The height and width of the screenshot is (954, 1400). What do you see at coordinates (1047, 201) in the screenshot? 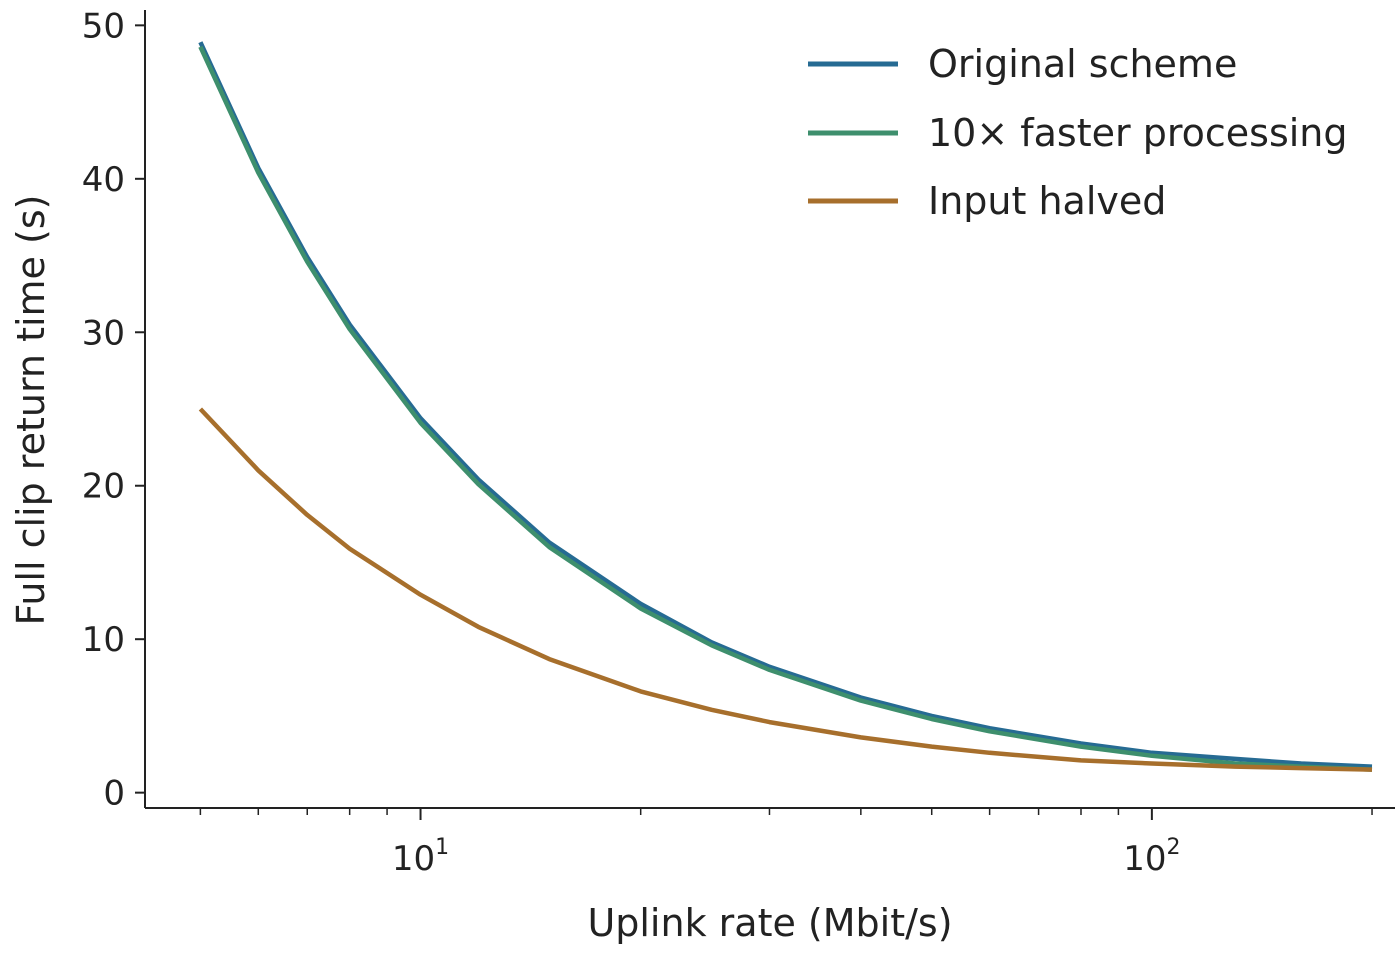
I see `legend-label: Input halved` at bounding box center [1047, 201].